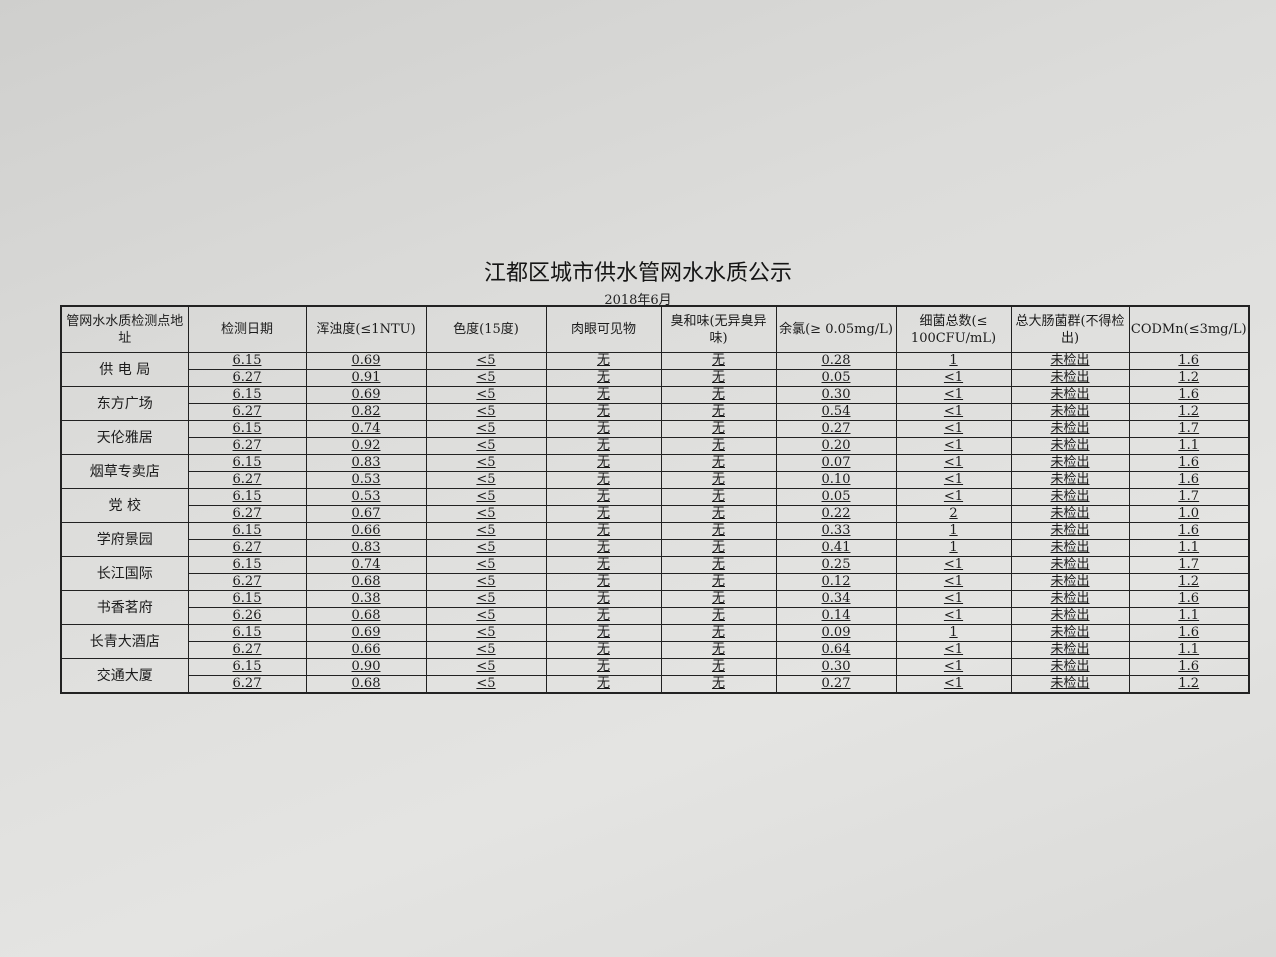 This screenshot has width=1276, height=957. Describe the element at coordinates (655, 573) in the screenshot. I see `table-row: 长江国际 6.15 0.74 <5 无无 0.25 <1 未检出 1.7` at that location.